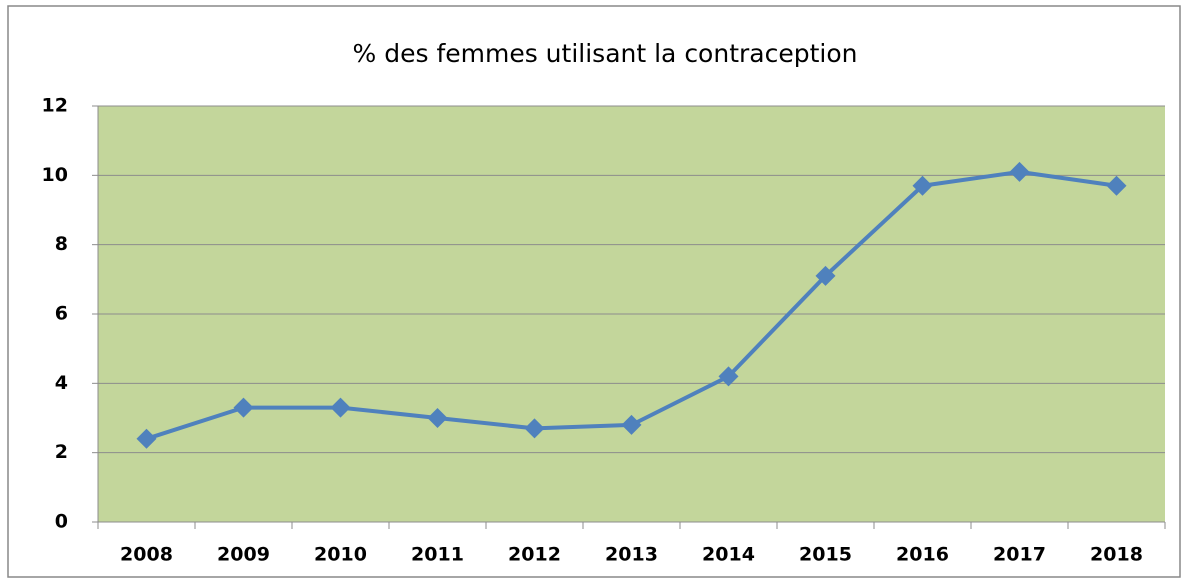 This screenshot has width=1187, height=581. What do you see at coordinates (340, 555) in the screenshot?
I see `x-tick-label: 2010` at bounding box center [340, 555].